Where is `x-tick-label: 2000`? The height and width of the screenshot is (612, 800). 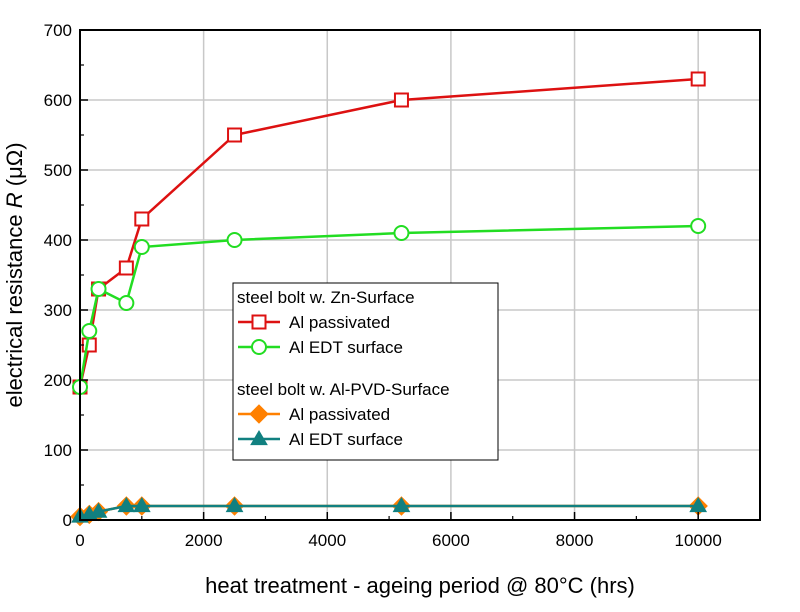 x-tick-label: 2000 is located at coordinates (204, 540).